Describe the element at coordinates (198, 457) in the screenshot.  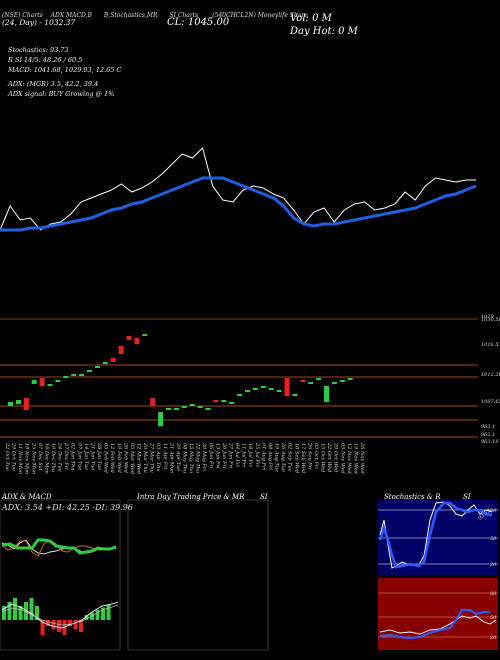
I see `date-tick-label: 22 May Thu` at that location.